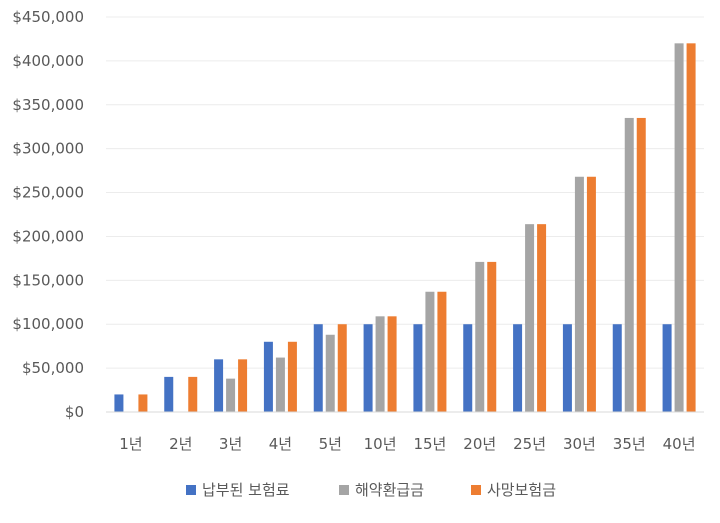  I want to click on x-tick-label: 3년, so click(230, 444).